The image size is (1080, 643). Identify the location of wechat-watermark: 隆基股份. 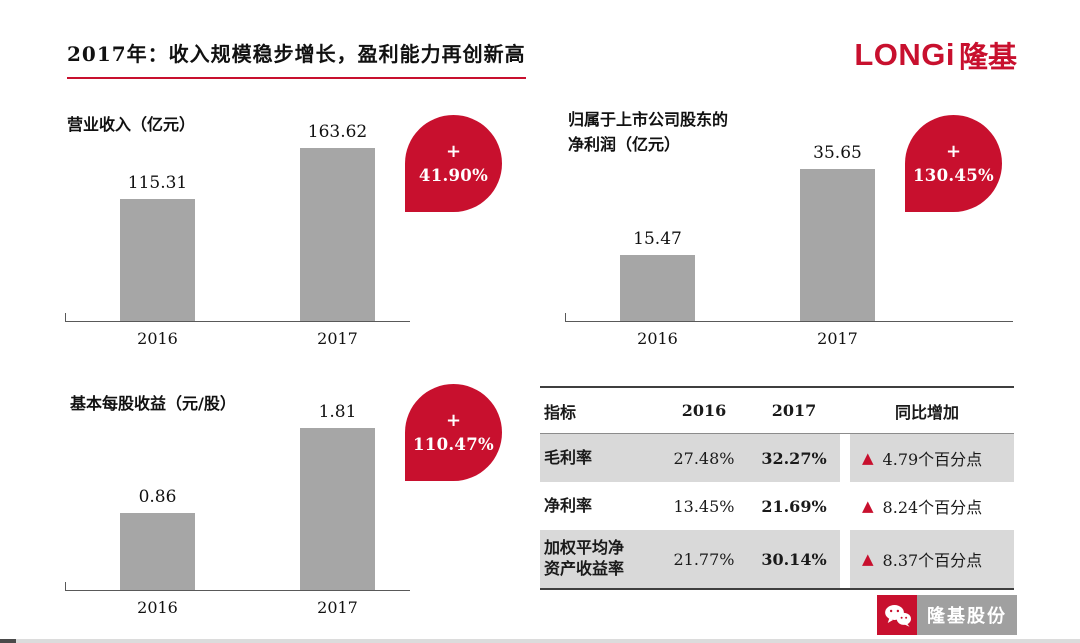
(947, 615).